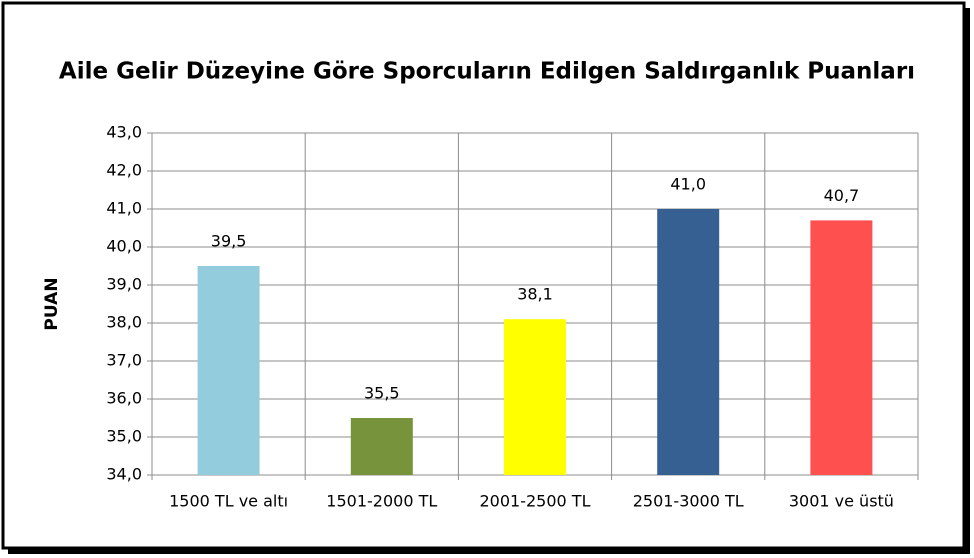 The height and width of the screenshot is (558, 974). I want to click on y-tick-label: 38,0, so click(124, 322).